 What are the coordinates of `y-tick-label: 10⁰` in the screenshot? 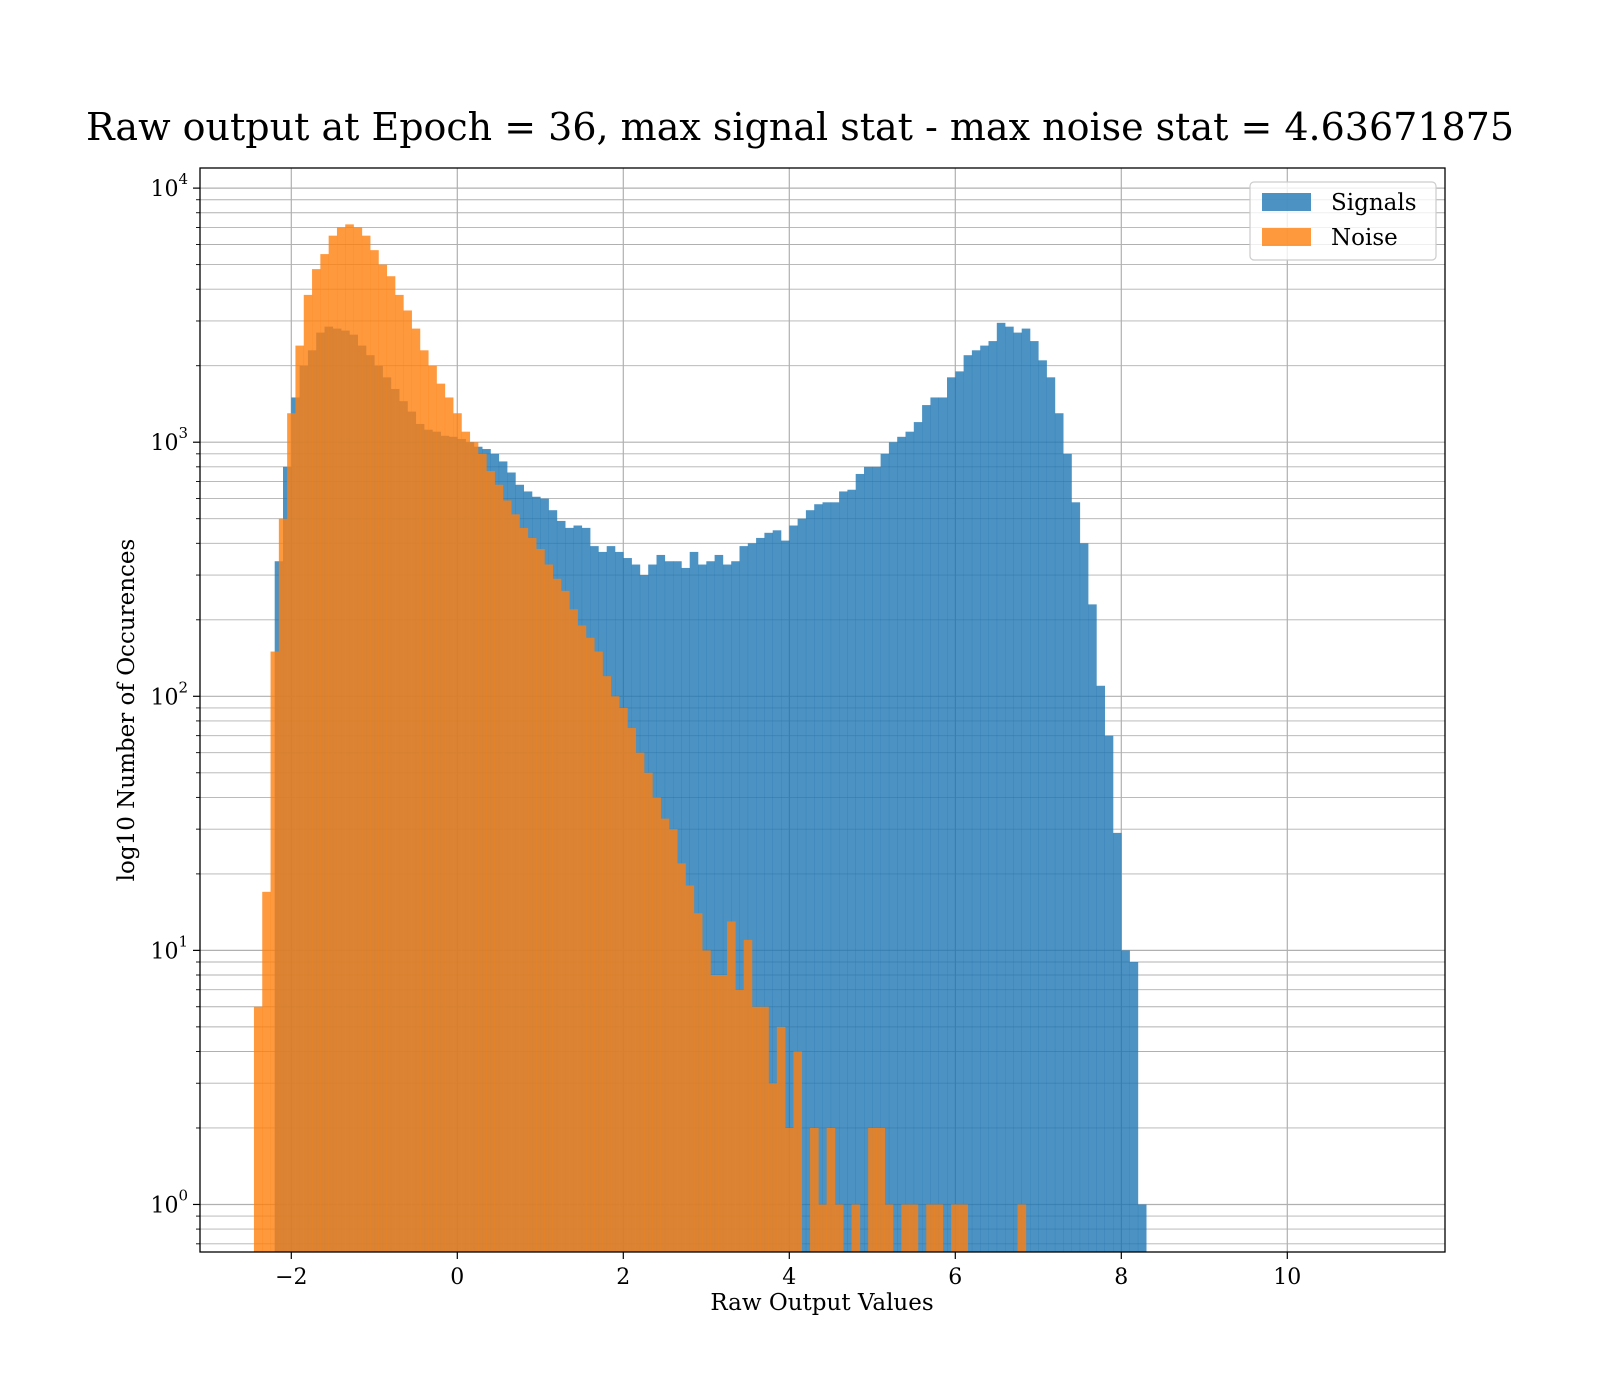 It's located at (169, 1202).